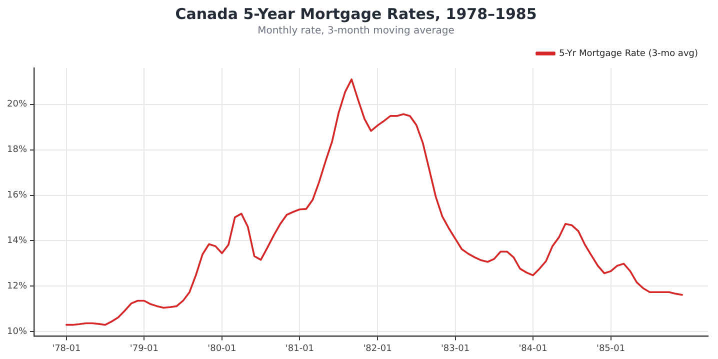 Image resolution: width=718 pixels, height=359 pixels. What do you see at coordinates (17, 287) in the screenshot?
I see `y-tick-label: 12%` at bounding box center [17, 287].